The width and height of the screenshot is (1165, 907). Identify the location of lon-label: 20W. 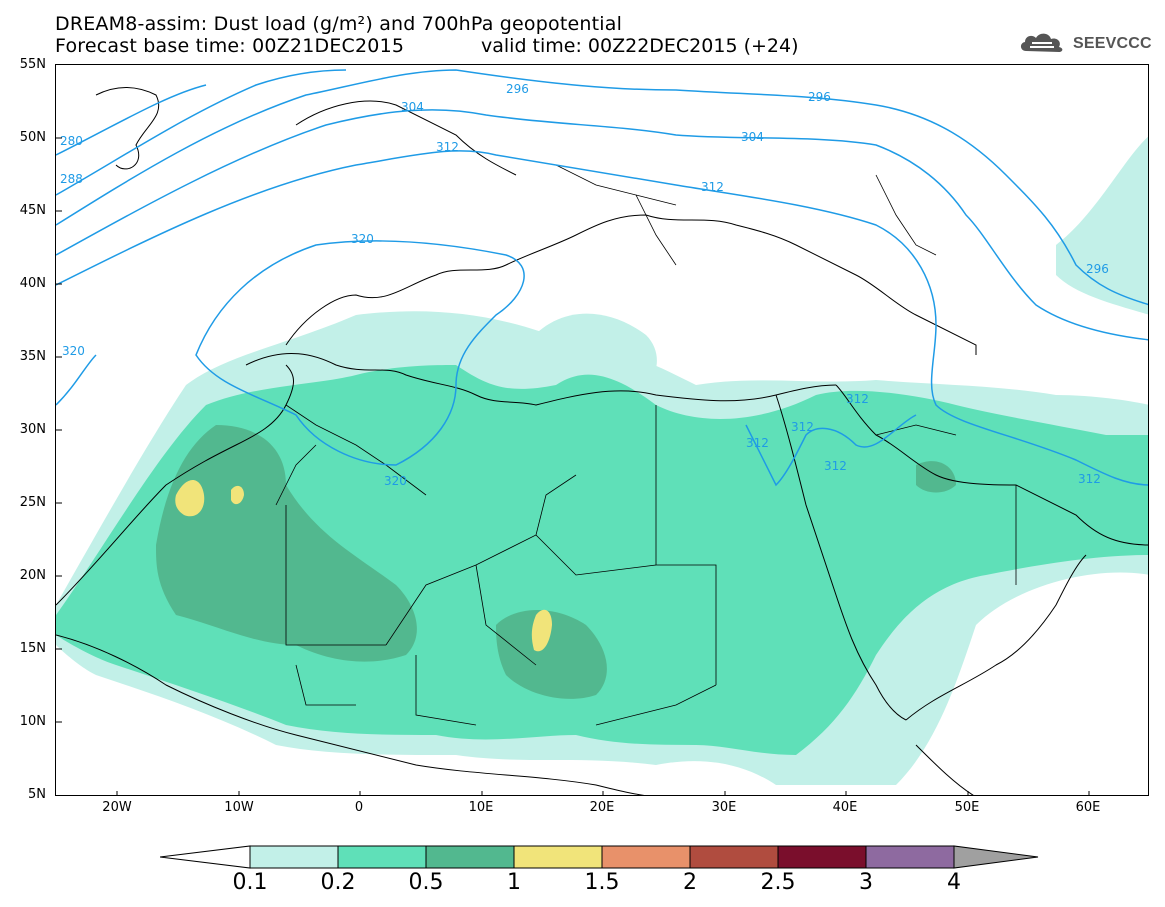
(117, 807).